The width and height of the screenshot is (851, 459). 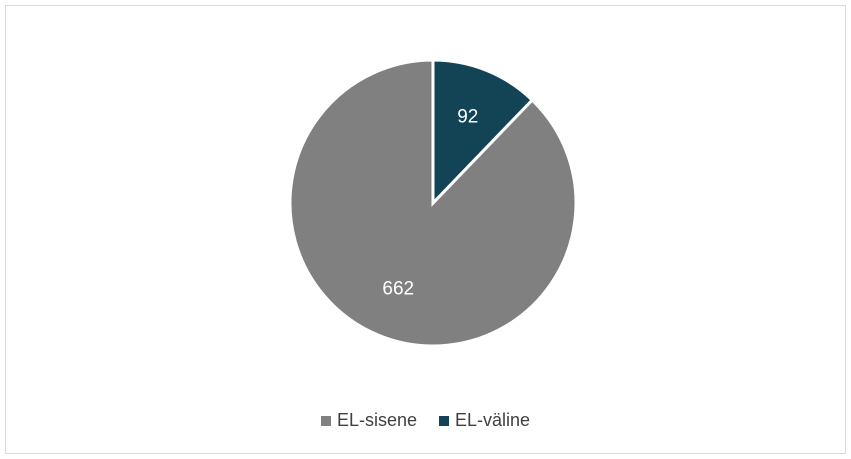 I want to click on legend-item-1: EL-väline, so click(x=484, y=420).